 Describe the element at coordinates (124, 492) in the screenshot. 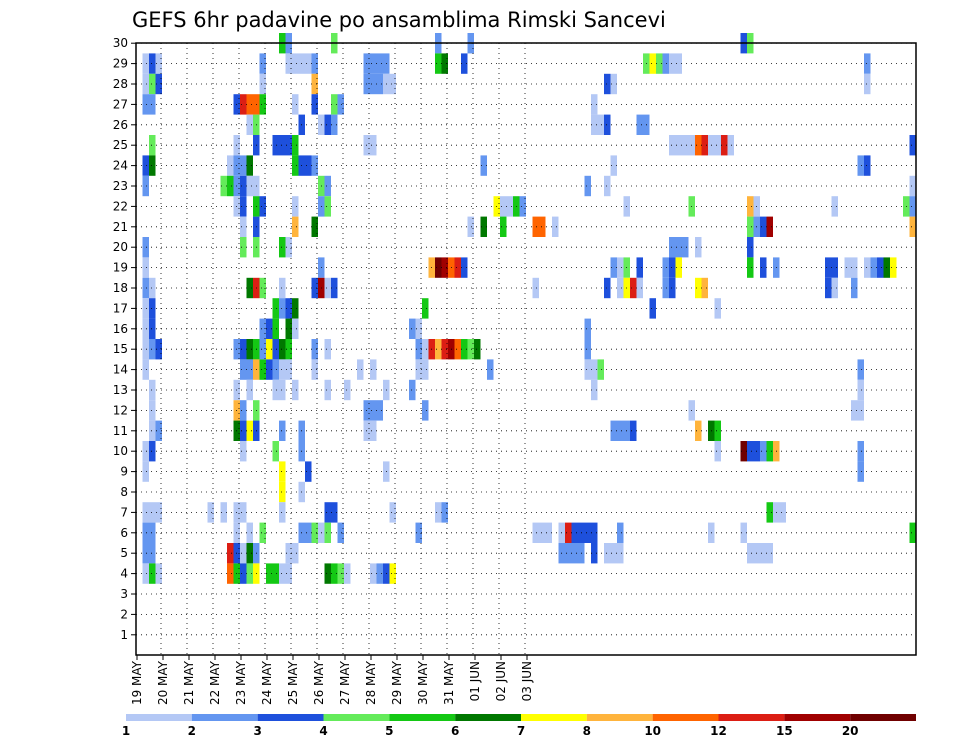

I see `y-tick-label: 8` at that location.